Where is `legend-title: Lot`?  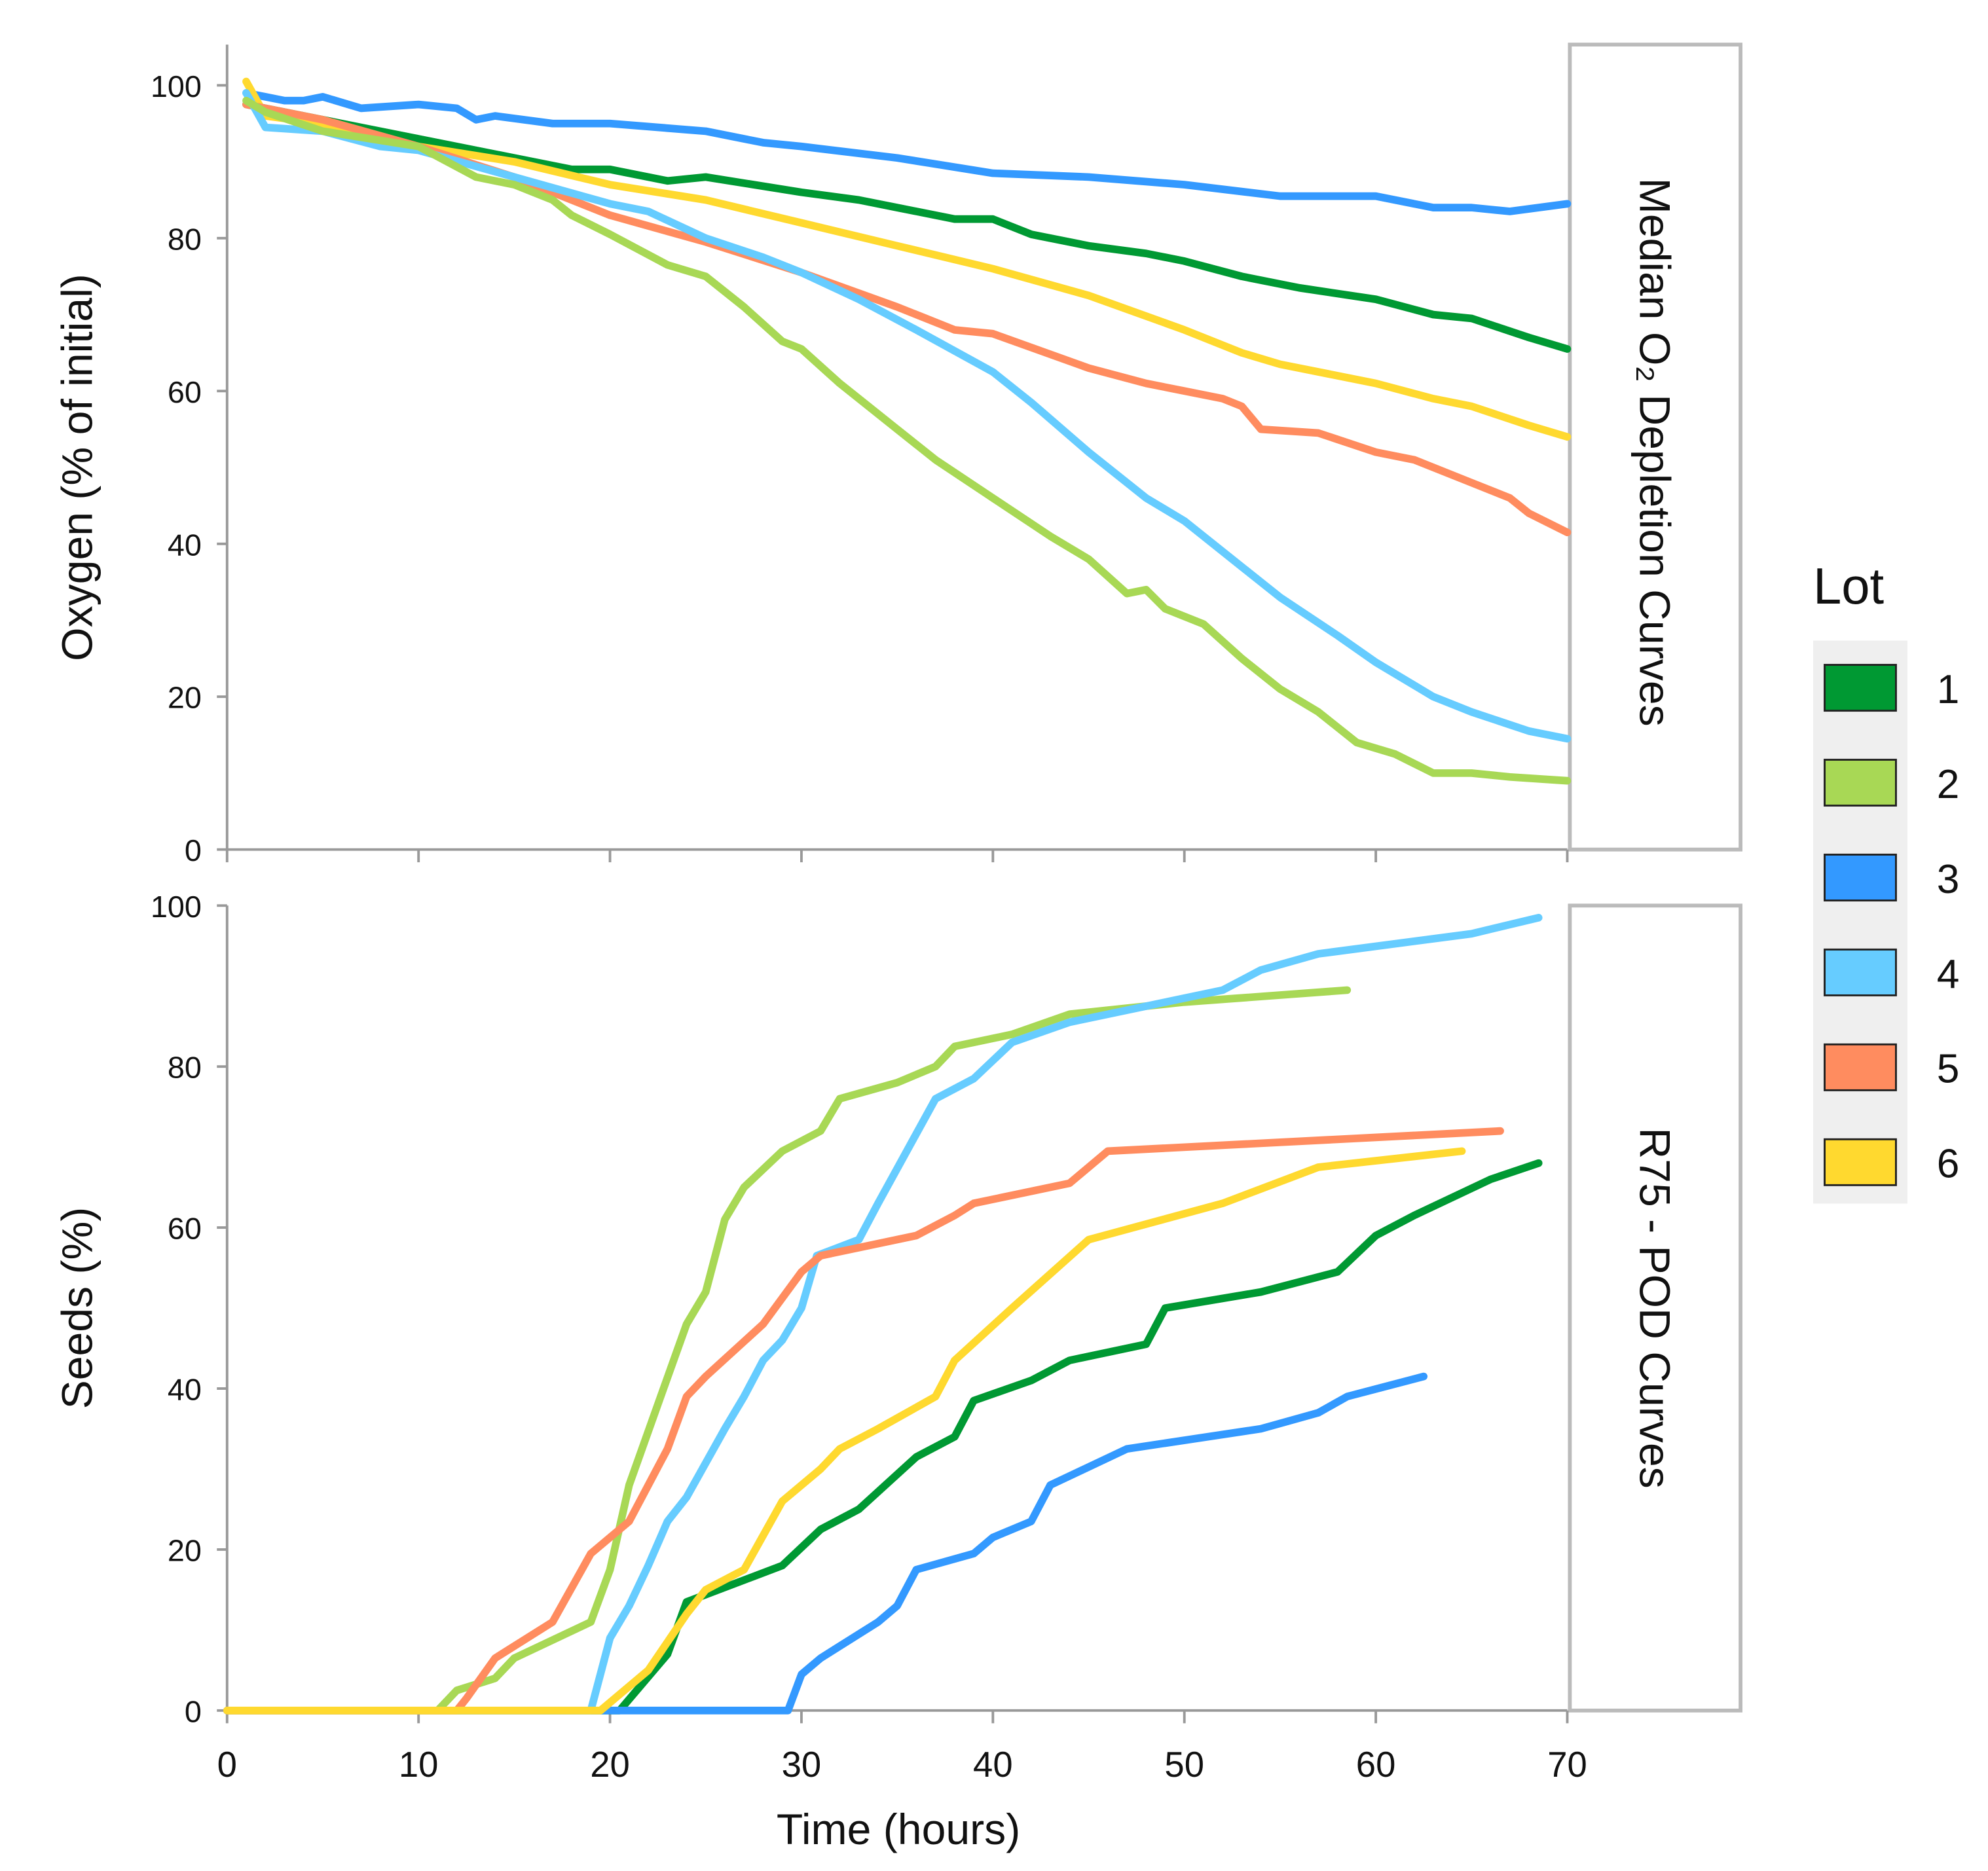 legend-title: Lot is located at coordinates (1849, 586).